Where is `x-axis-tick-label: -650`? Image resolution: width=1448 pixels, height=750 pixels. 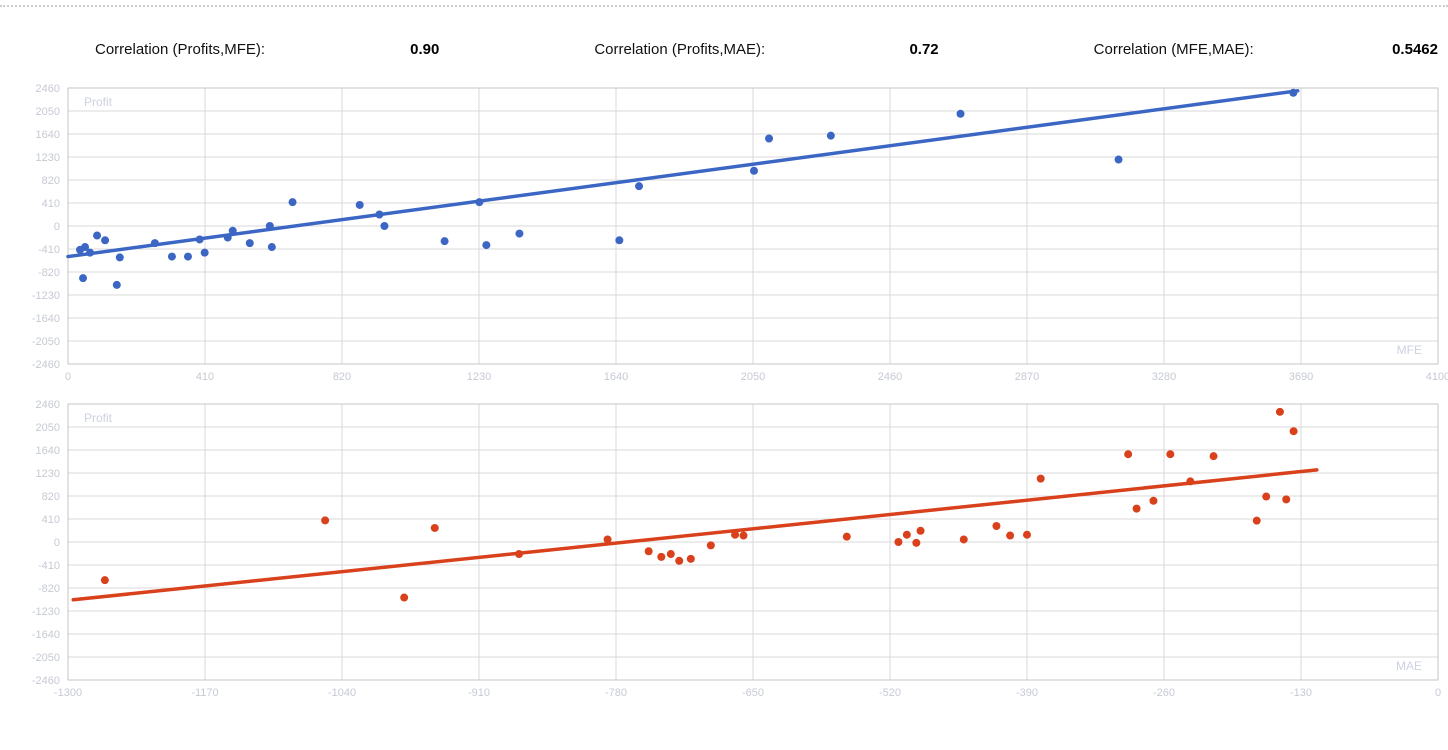 x-axis-tick-label: -650 is located at coordinates (753, 693).